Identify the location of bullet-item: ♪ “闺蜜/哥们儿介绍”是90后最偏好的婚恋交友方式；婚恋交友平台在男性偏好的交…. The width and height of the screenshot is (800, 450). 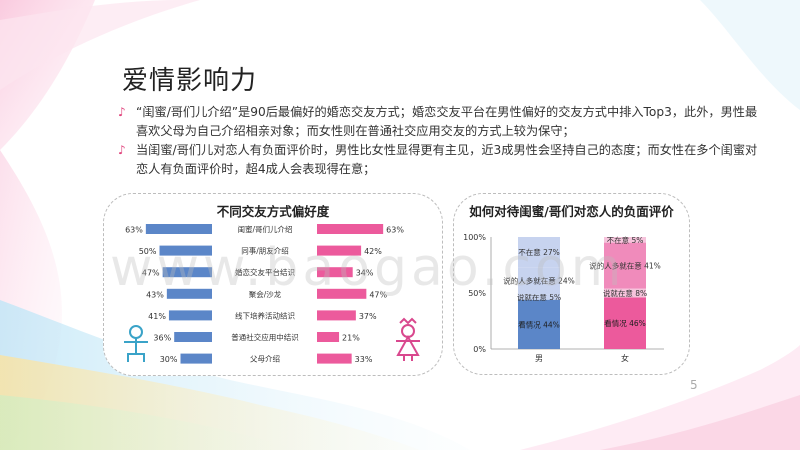
(438, 122).